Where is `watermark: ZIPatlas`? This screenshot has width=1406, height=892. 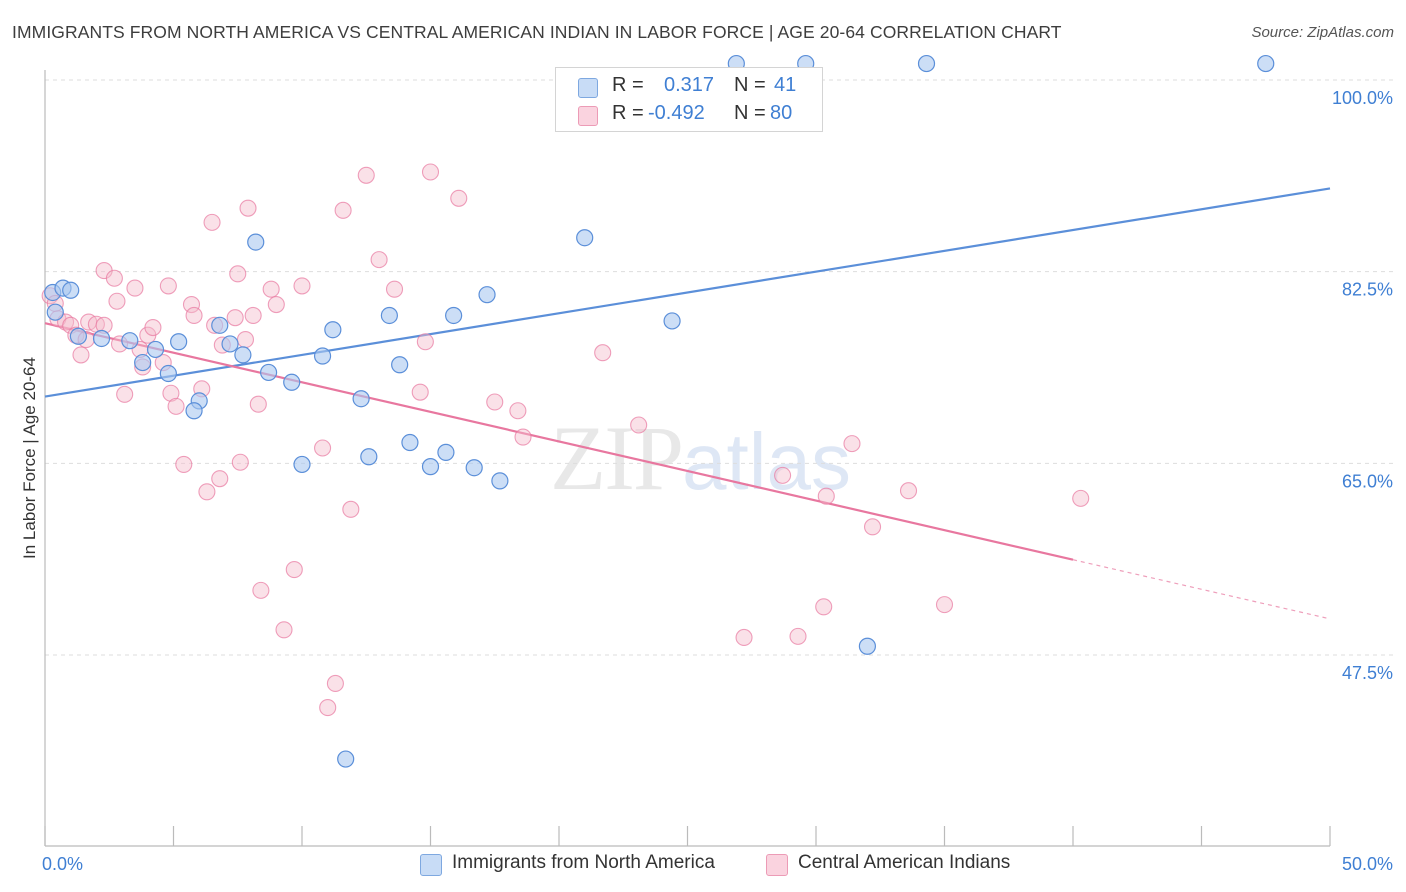
watermark: ZIPatlas is located at coordinates (700, 458).